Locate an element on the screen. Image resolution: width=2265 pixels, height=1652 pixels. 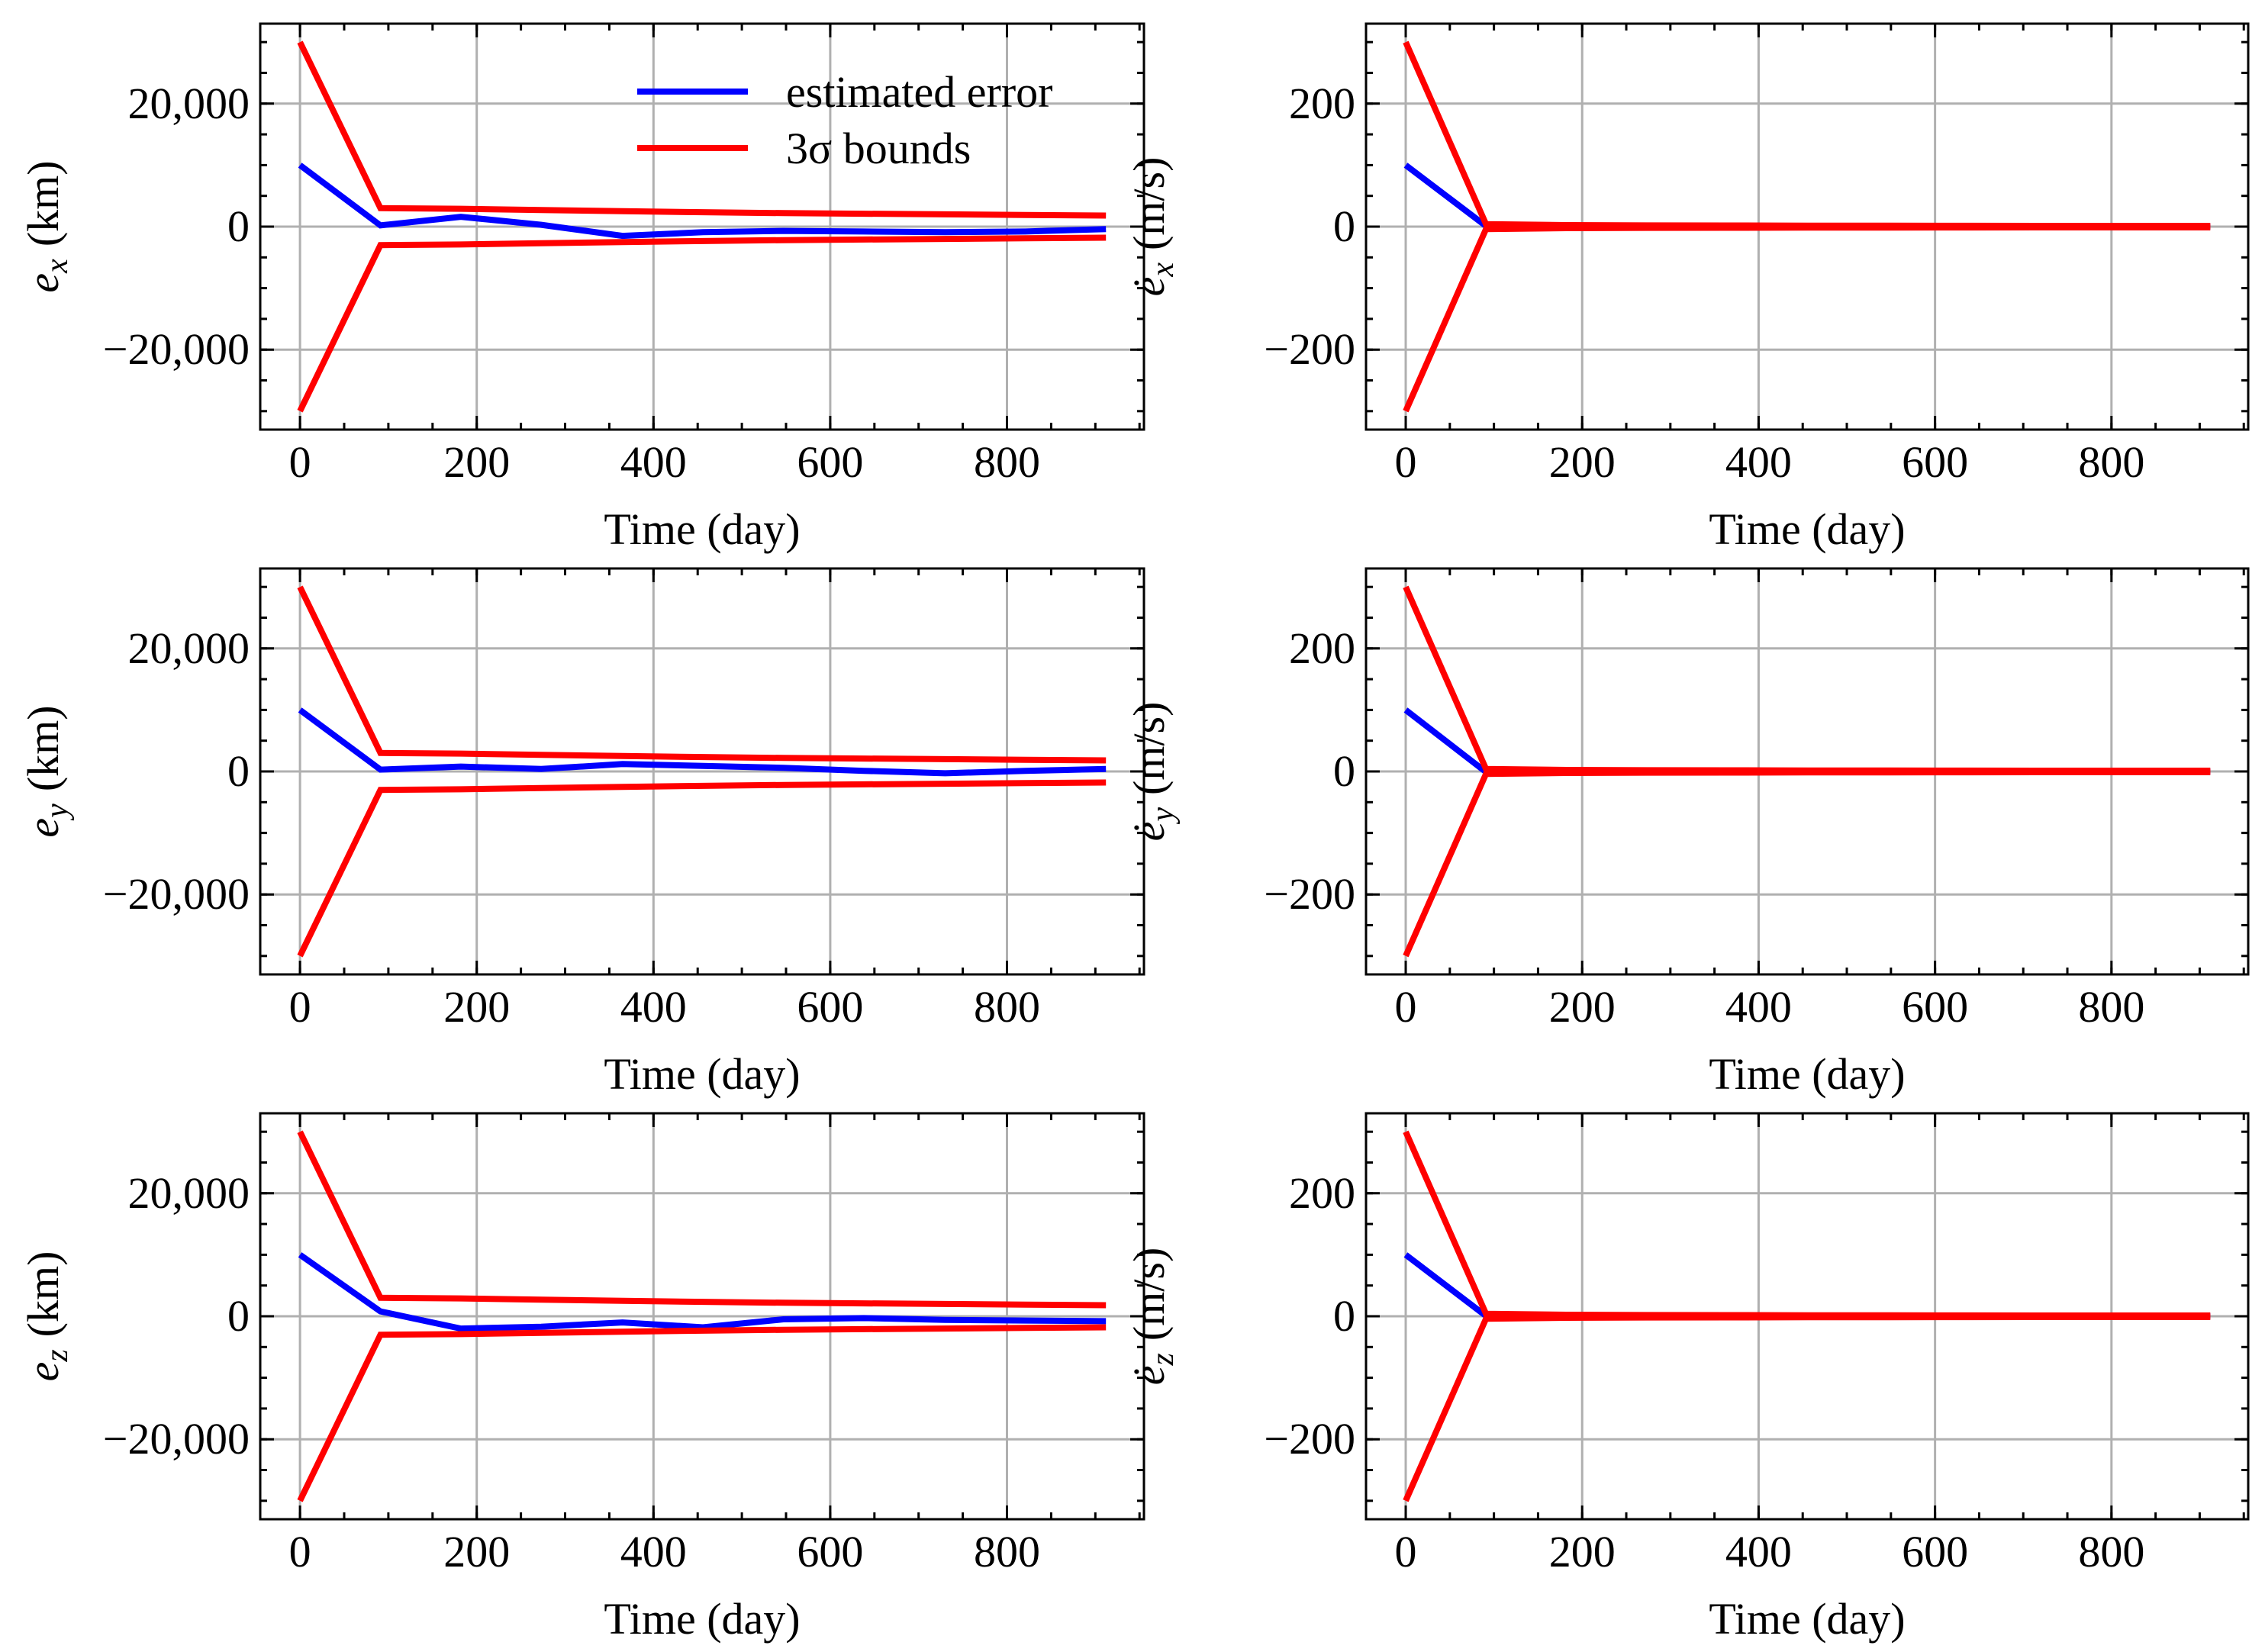
legend-label: estimated error is located at coordinates (919, 92).